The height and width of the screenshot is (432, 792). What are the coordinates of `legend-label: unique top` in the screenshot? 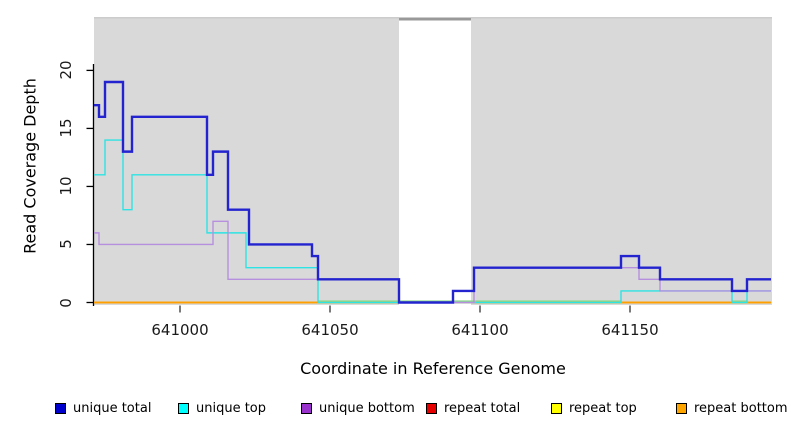 It's located at (231, 408).